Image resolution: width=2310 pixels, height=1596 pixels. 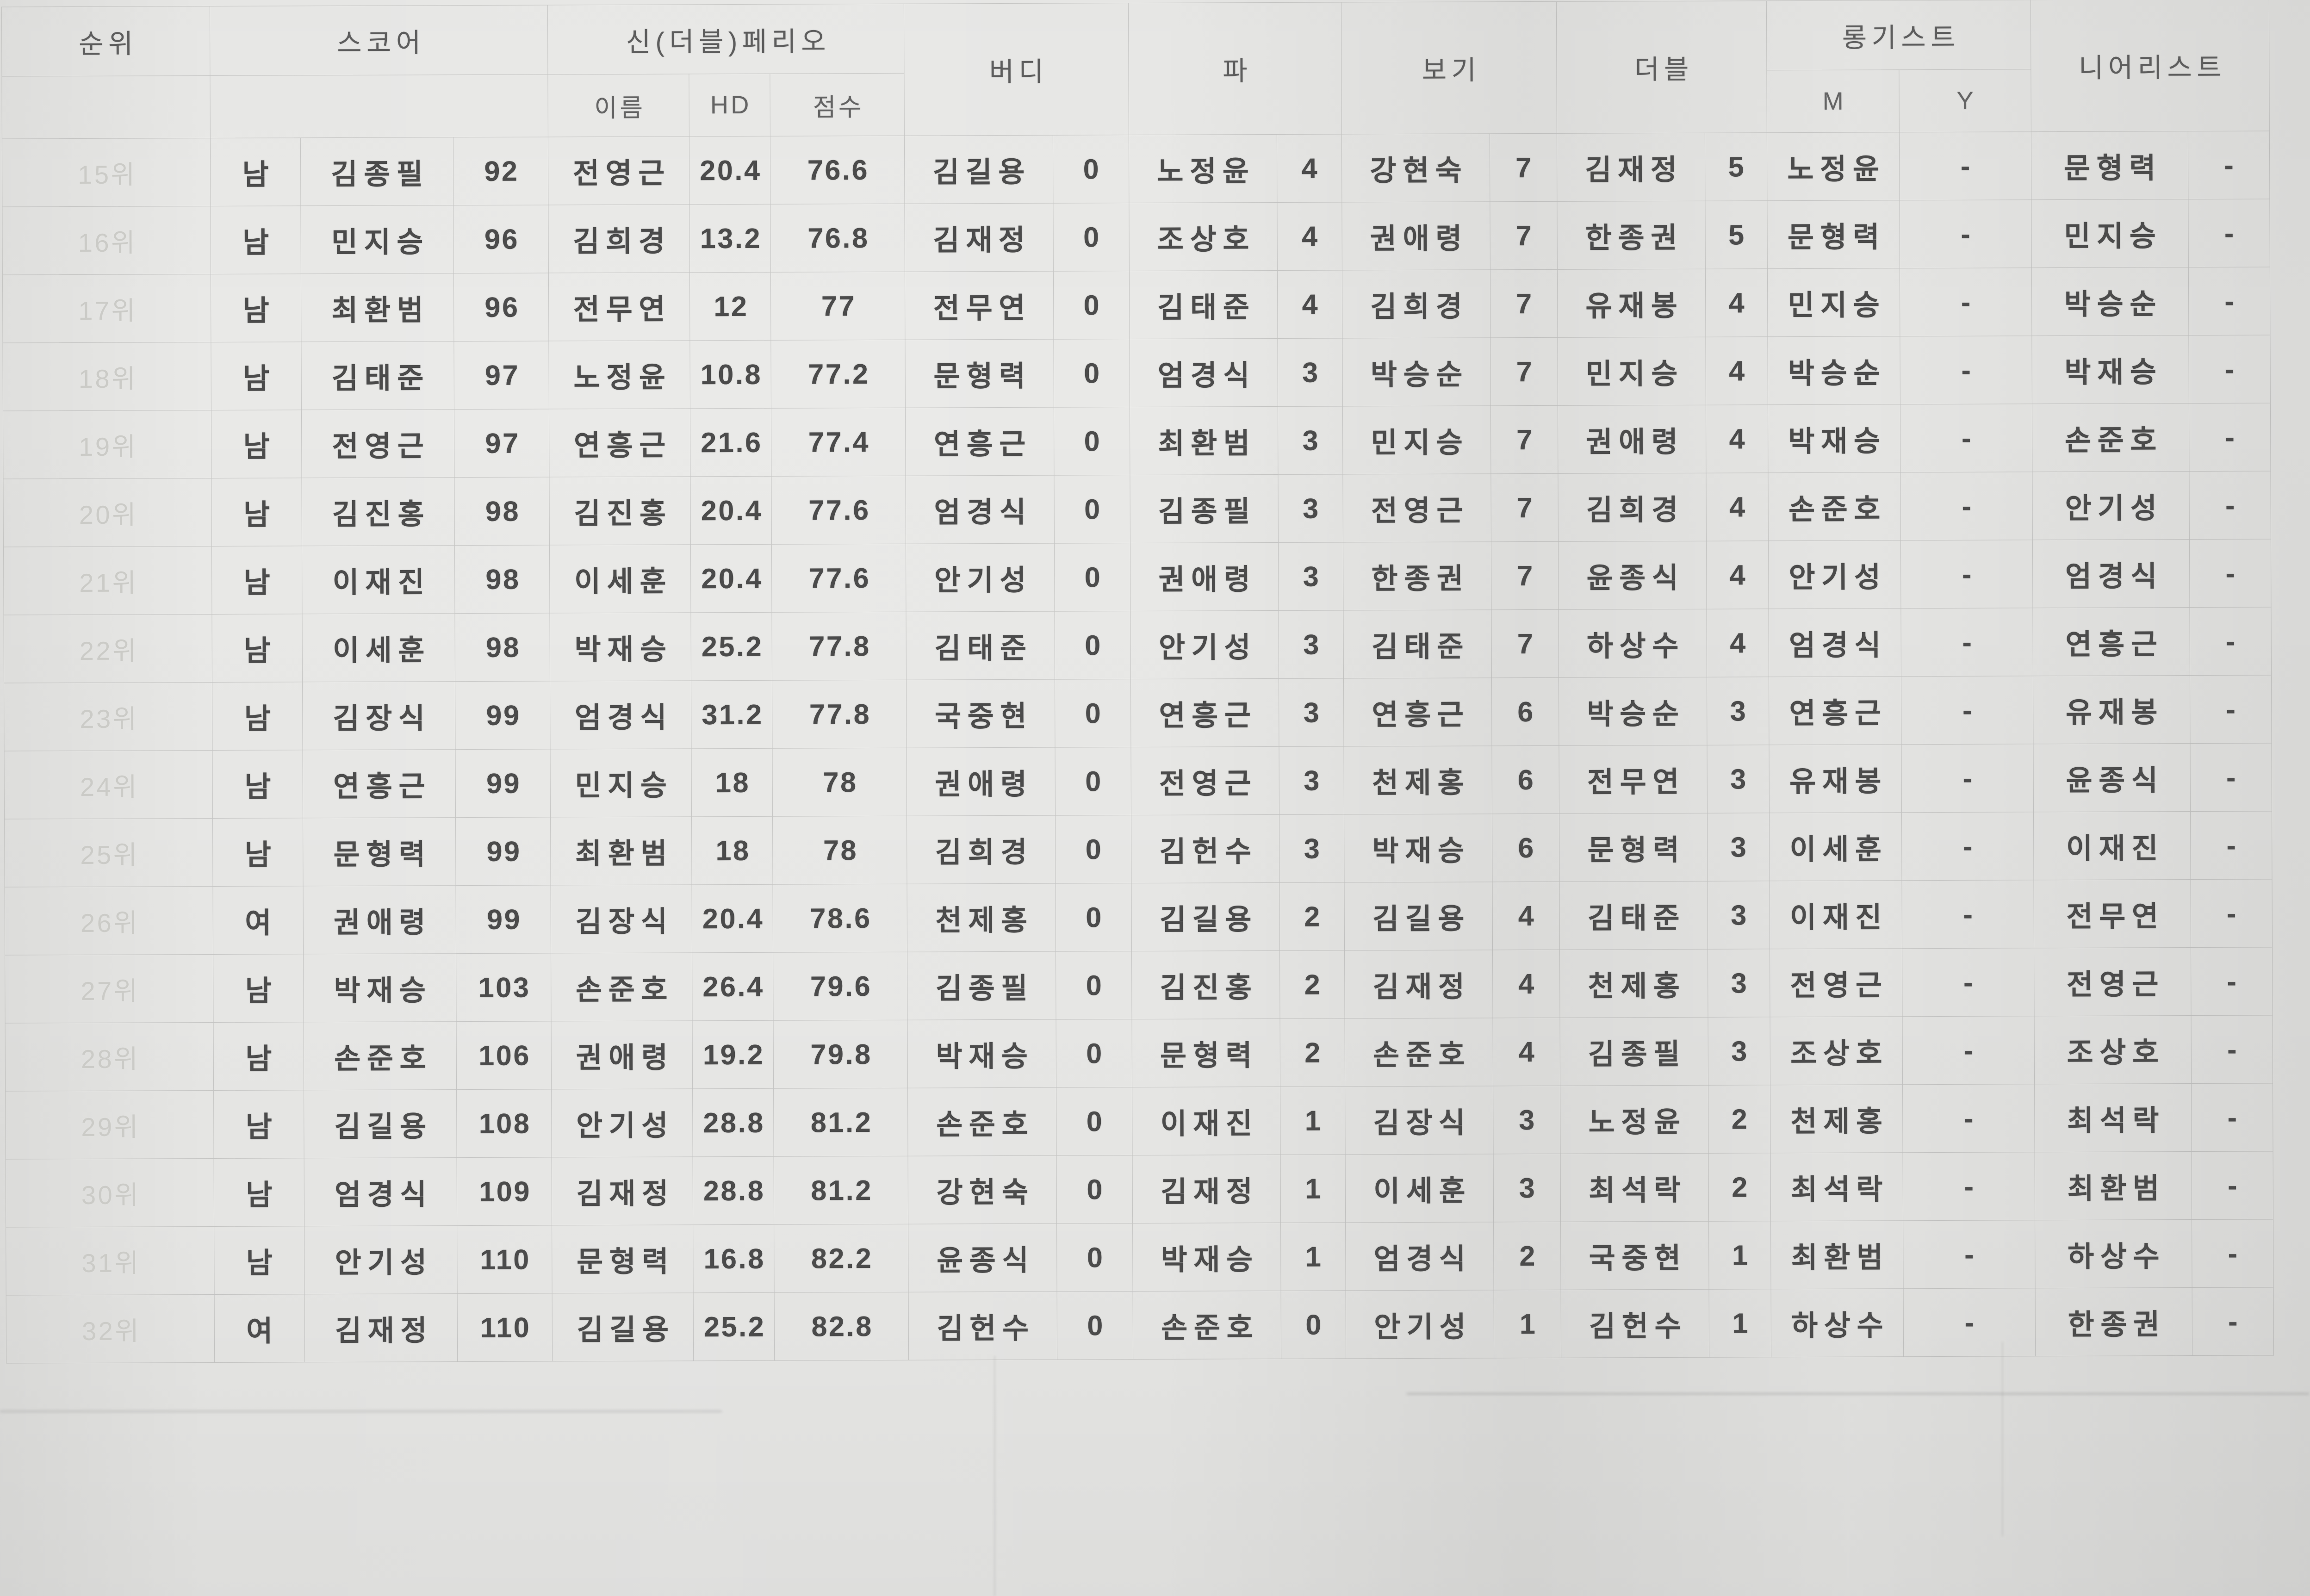 I want to click on par-count-cell: 3, so click(x=1311, y=645).